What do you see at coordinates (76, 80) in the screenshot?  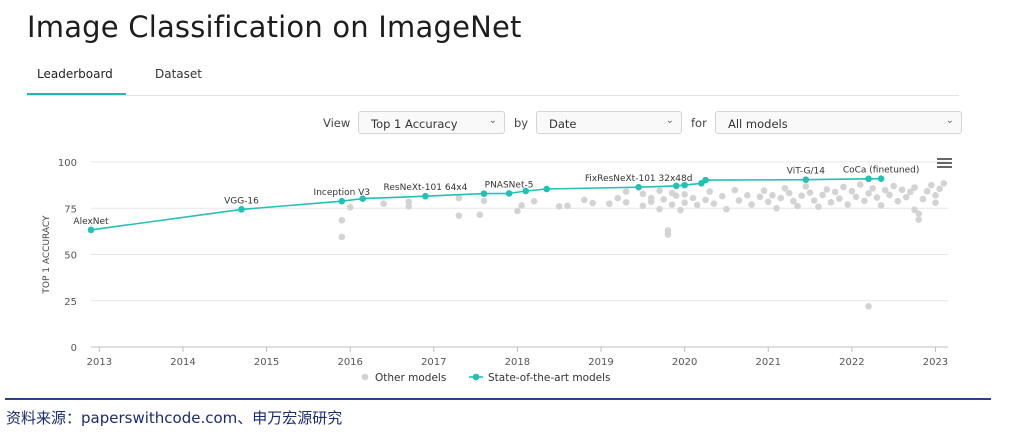 I see `tab-leaderboard: Leaderboard` at bounding box center [76, 80].